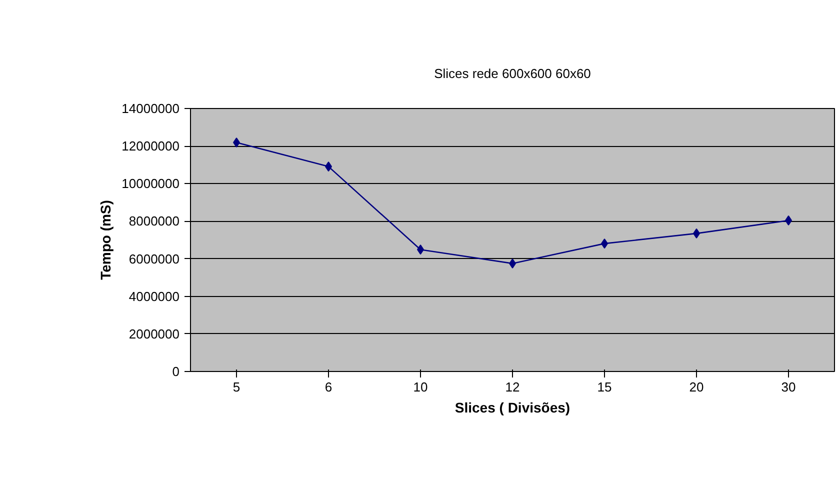 This screenshot has width=840, height=483. Describe the element at coordinates (151, 108) in the screenshot. I see `y-tick-label: 14000000` at that location.